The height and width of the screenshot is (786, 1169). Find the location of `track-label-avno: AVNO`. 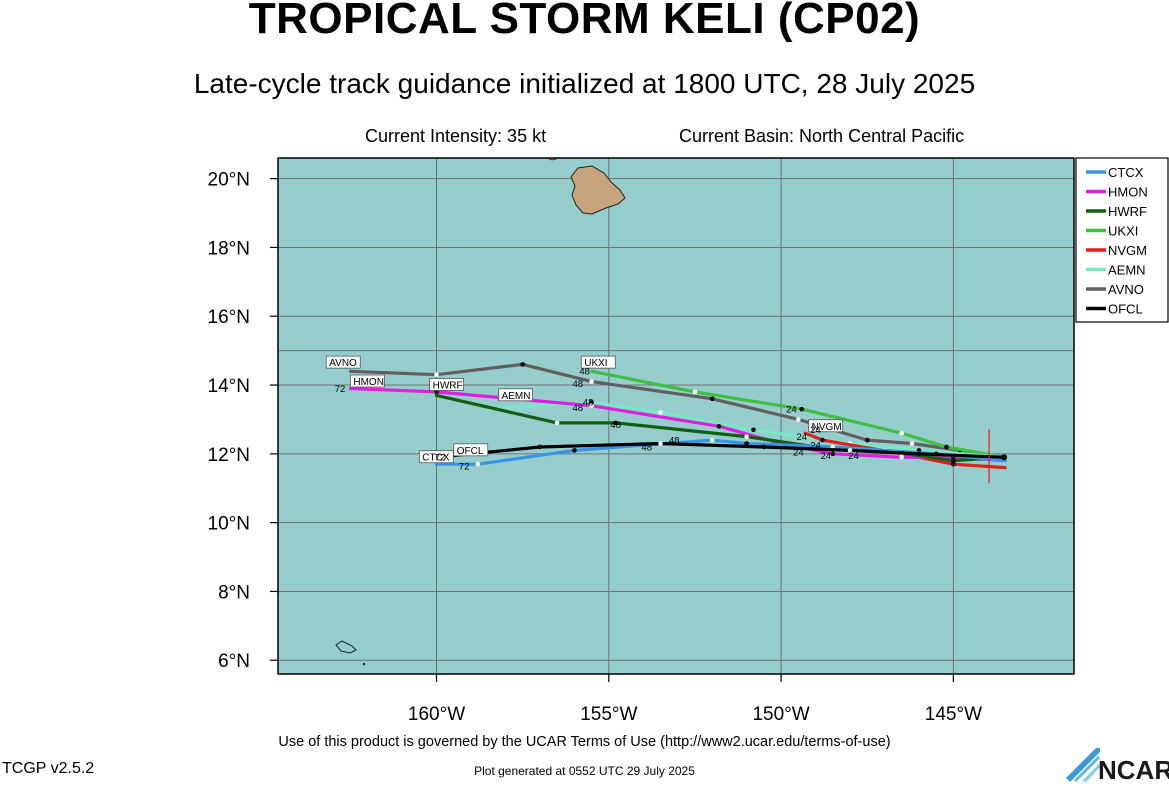

track-label-avno: AVNO is located at coordinates (343, 362).